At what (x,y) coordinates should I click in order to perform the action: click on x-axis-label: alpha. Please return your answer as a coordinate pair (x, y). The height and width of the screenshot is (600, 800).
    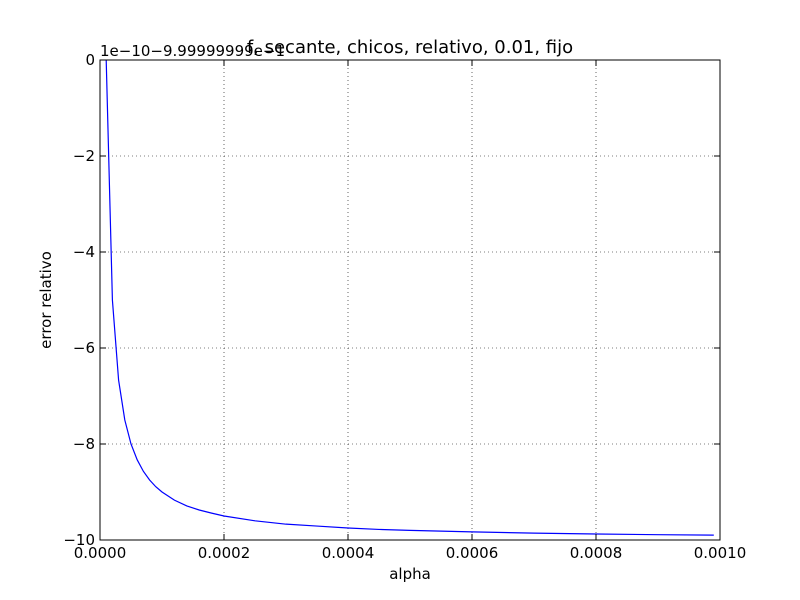
    Looking at the image, I should click on (410, 574).